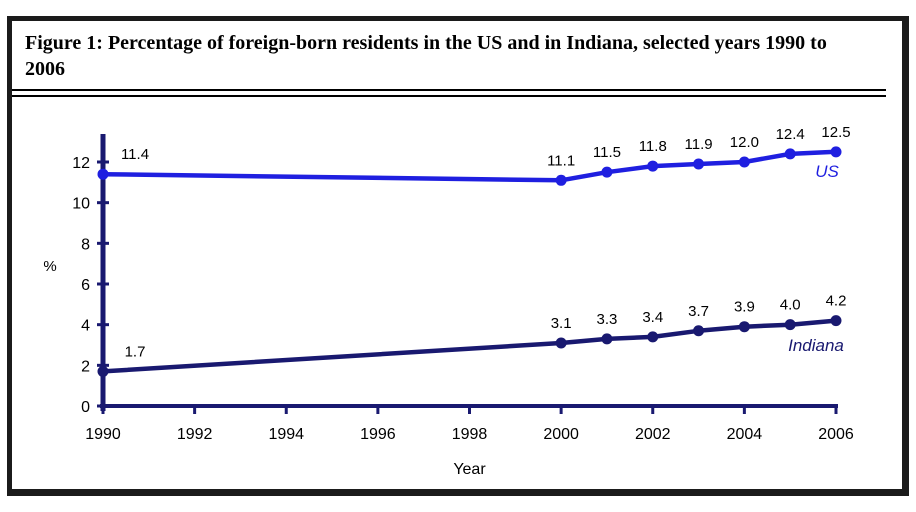 The height and width of the screenshot is (512, 916). What do you see at coordinates (561, 323) in the screenshot?
I see `data-label: 3.1` at bounding box center [561, 323].